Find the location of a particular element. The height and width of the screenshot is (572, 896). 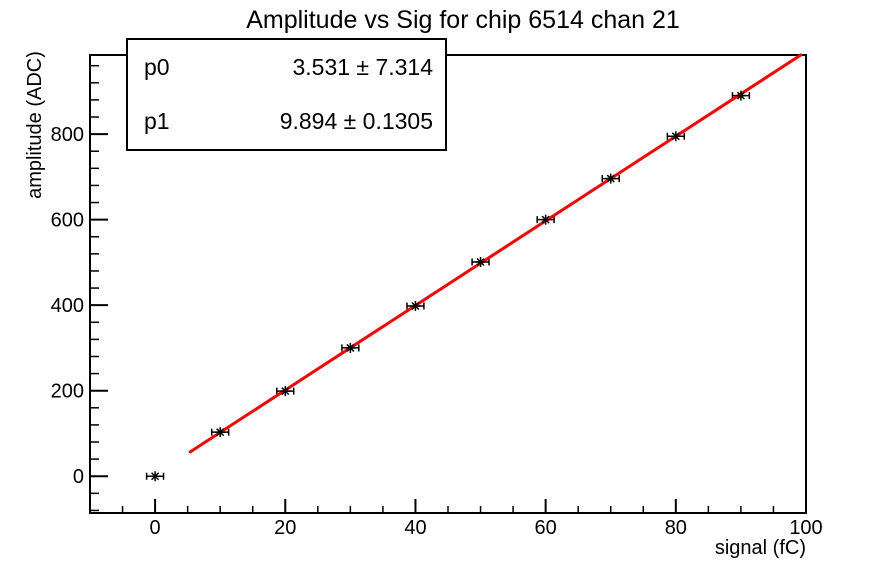

y-tick-label: 200 is located at coordinates (67, 392).